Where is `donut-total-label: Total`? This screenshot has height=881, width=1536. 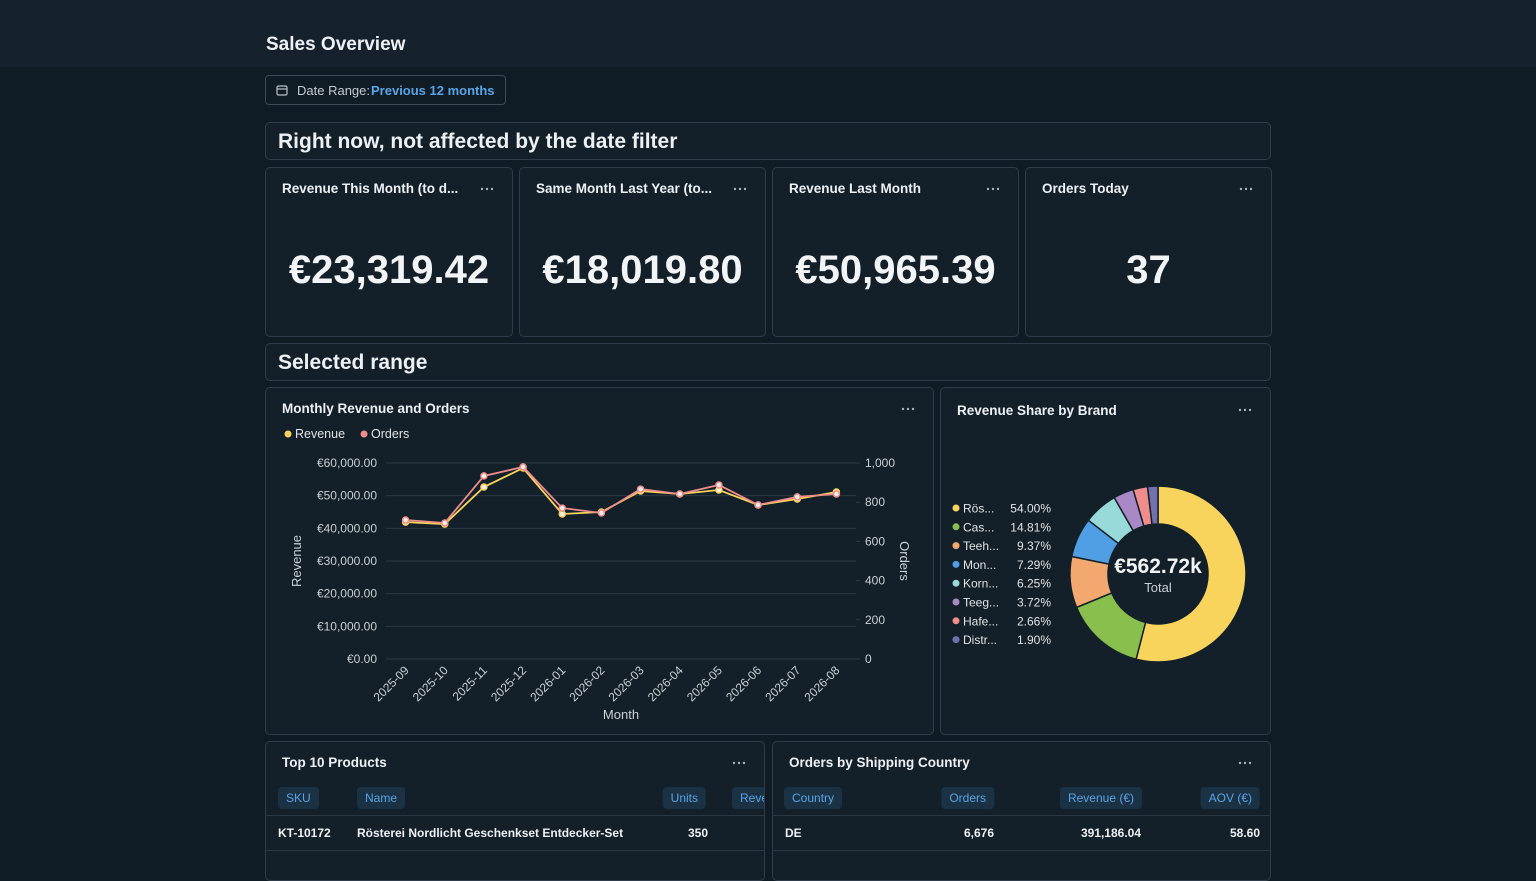
donut-total-label: Total is located at coordinates (1158, 587).